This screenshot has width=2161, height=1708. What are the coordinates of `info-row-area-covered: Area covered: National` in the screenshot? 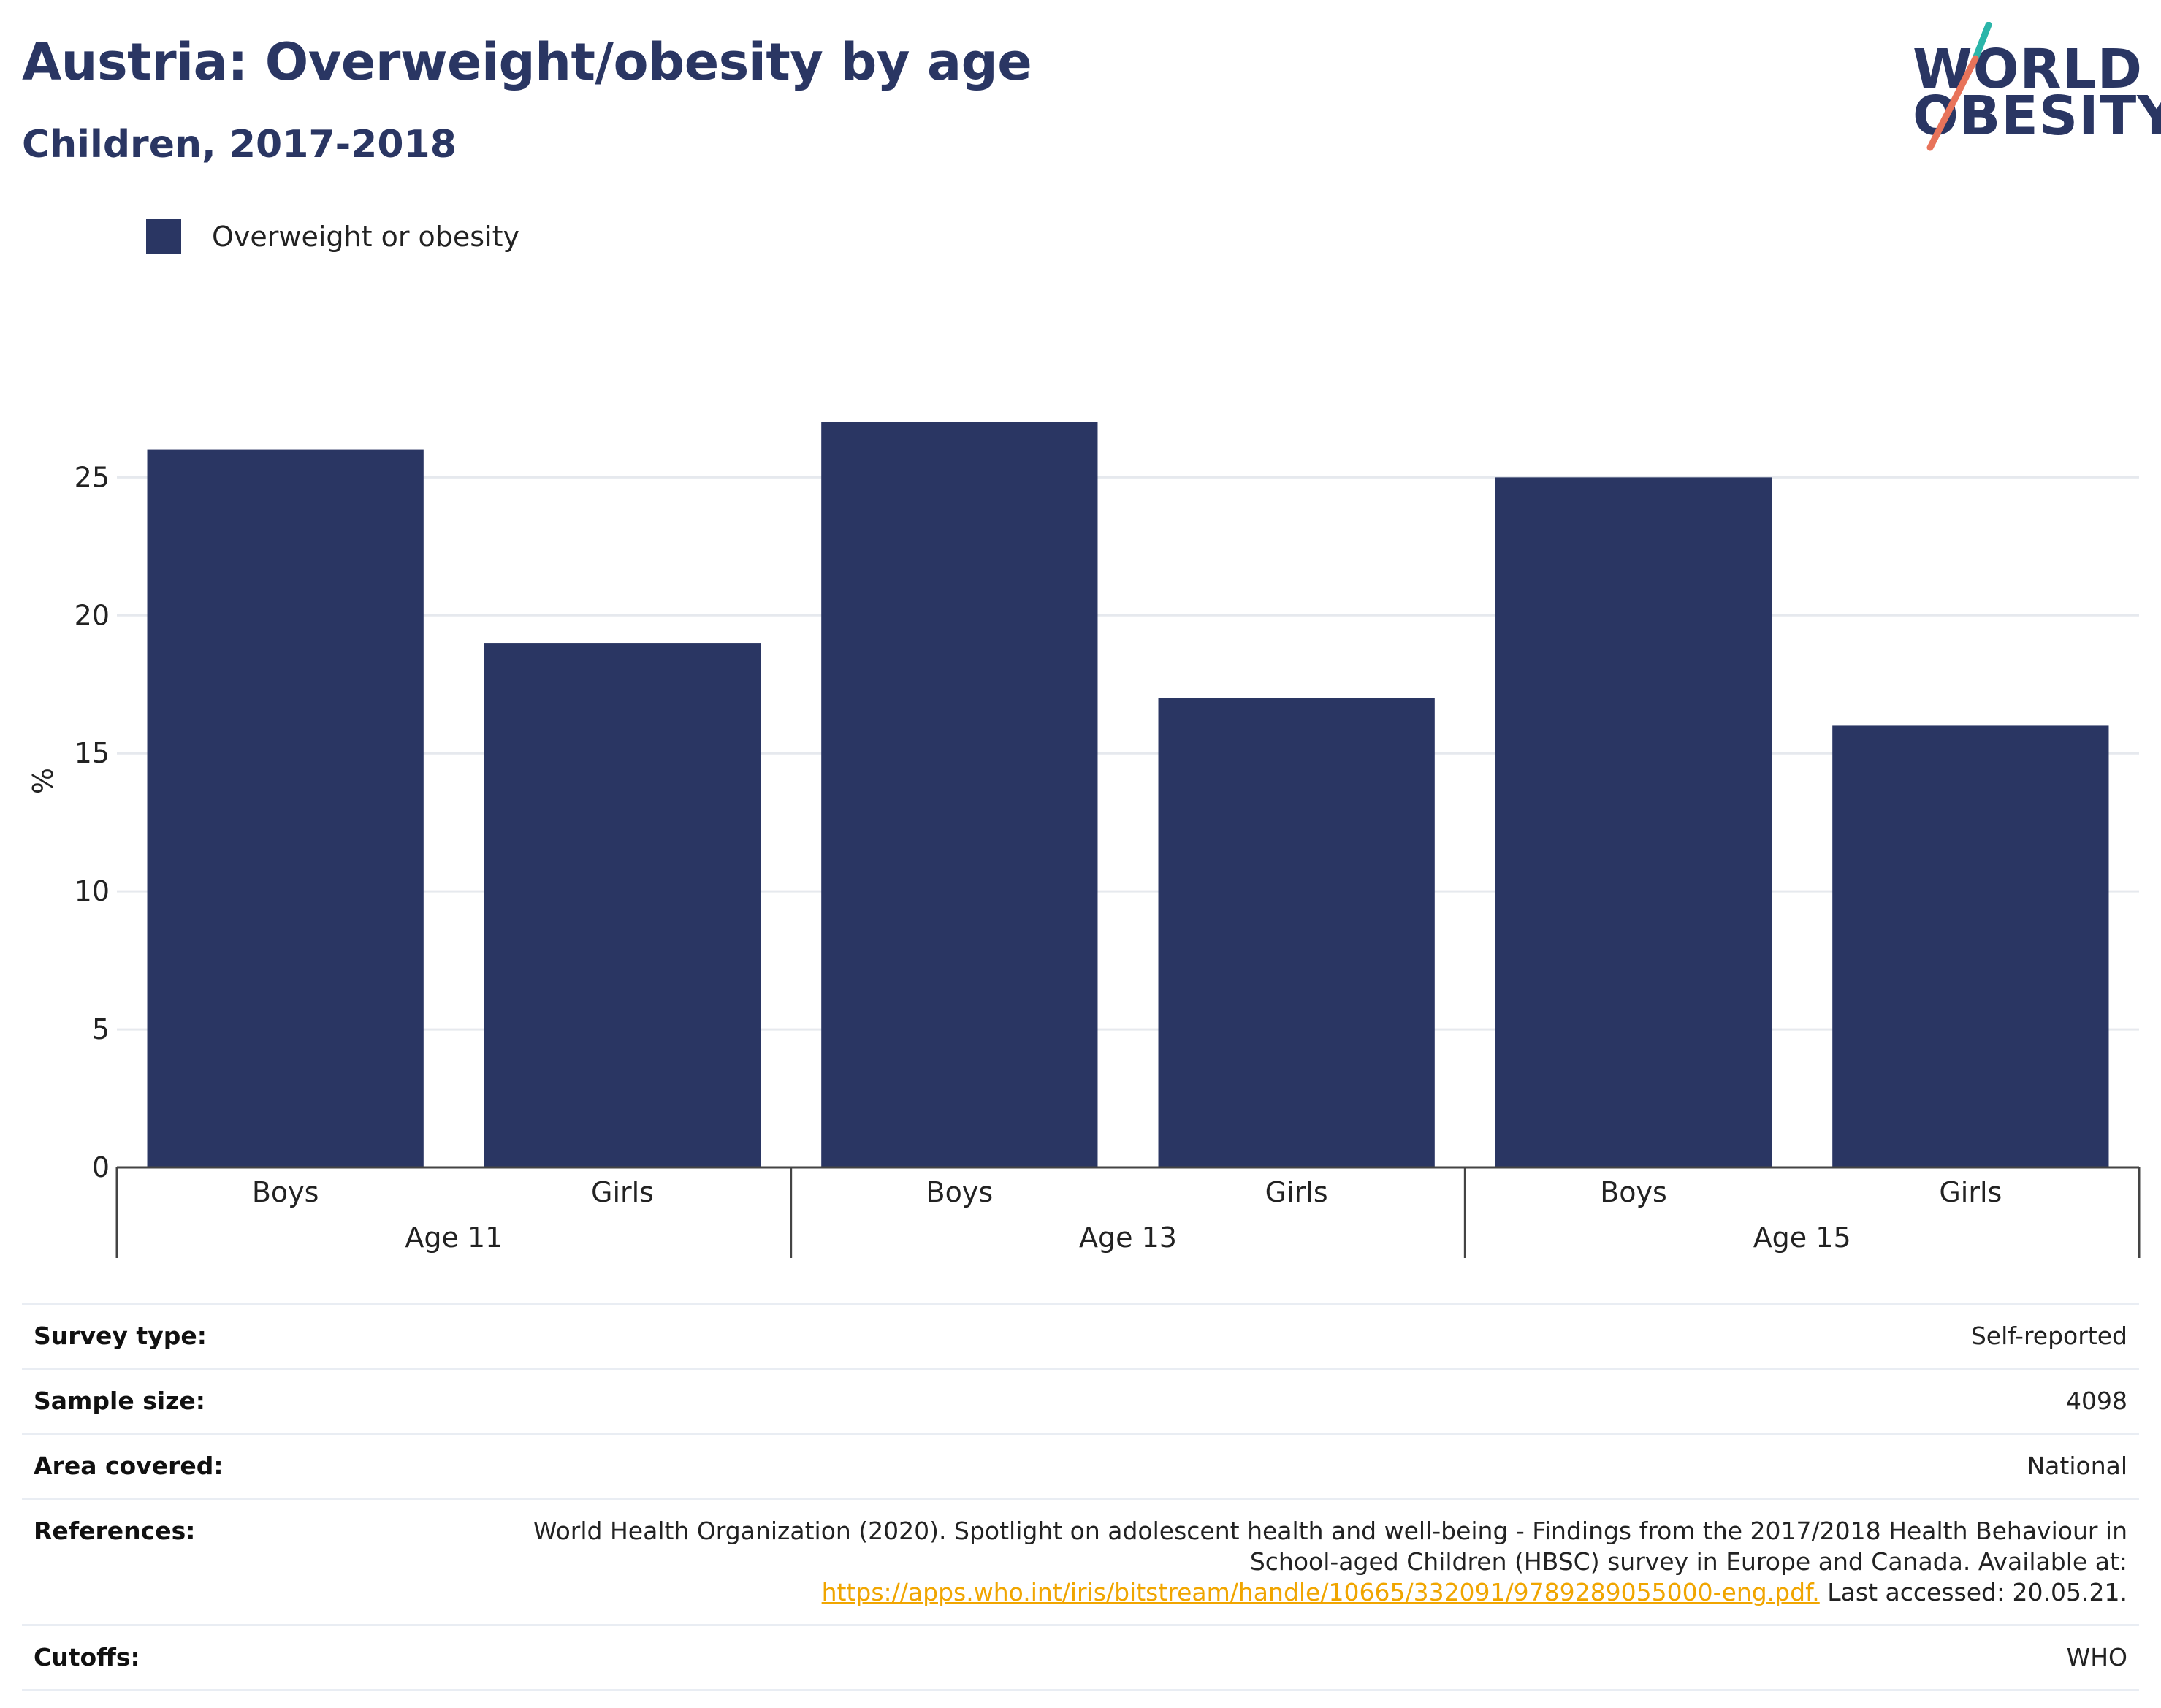 It's located at (1080, 1466).